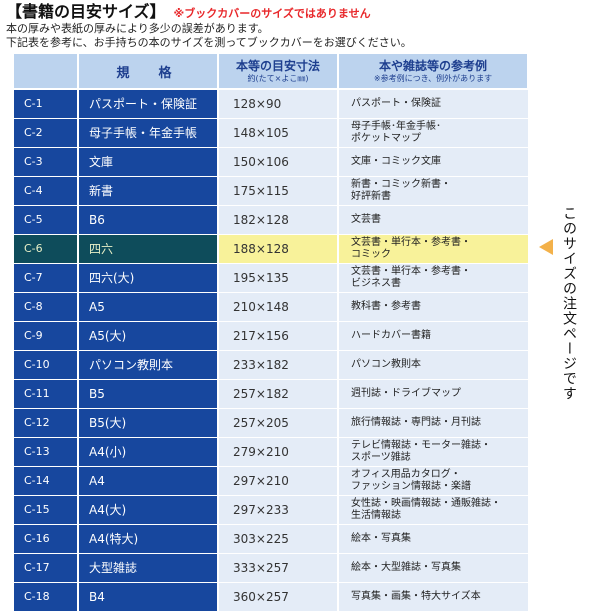 The width and height of the screenshot is (600, 612). What do you see at coordinates (401, 184) in the screenshot?
I see `row-ref-line-1: 新書・コミック新書・` at bounding box center [401, 184].